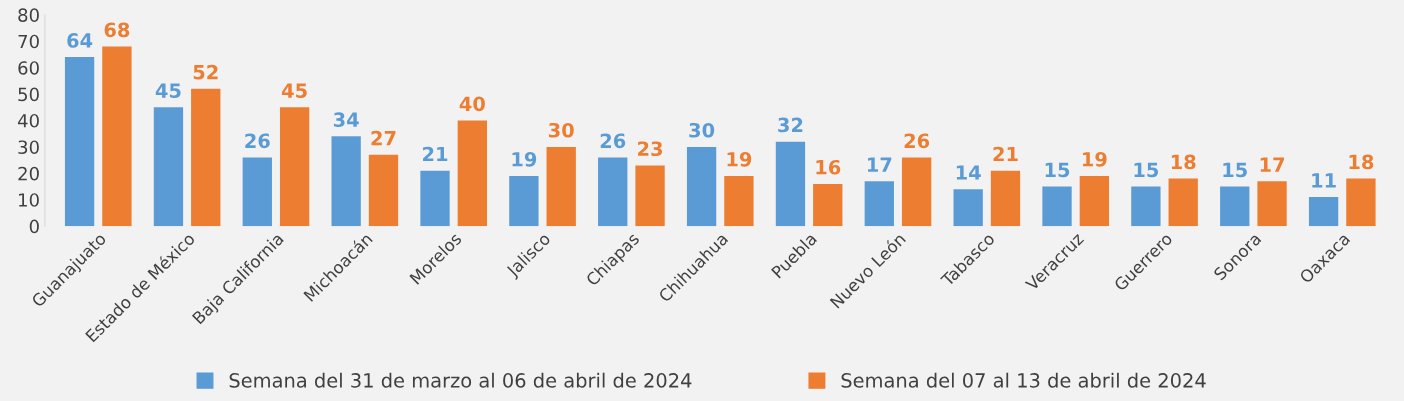  Describe the element at coordinates (828, 167) in the screenshot. I see `data-label: 16` at that location.